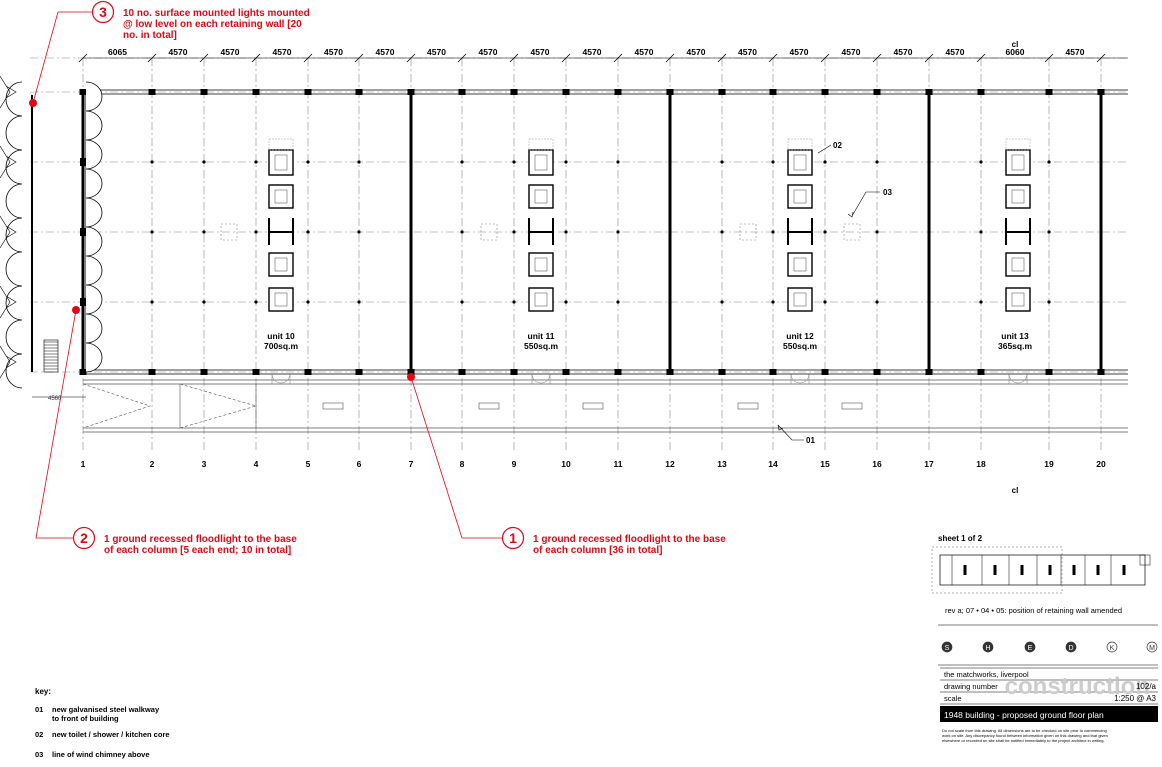 This screenshot has height=767, width=1162. What do you see at coordinates (1145, 560) in the screenshot?
I see `key-plan-end` at bounding box center [1145, 560].